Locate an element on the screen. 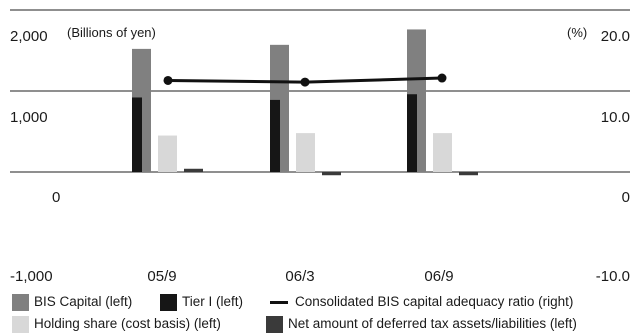 Image resolution: width=635 pixels, height=336 pixels. left-tick-label: 0 is located at coordinates (56, 197).